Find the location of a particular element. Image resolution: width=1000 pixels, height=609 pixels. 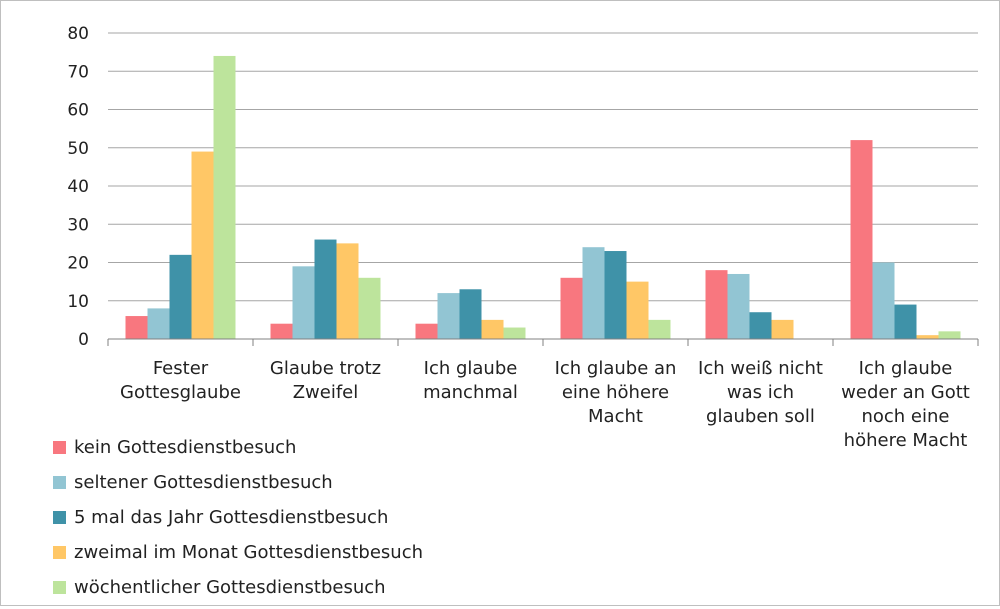

y-tick-label: 10 is located at coordinates (78, 302).